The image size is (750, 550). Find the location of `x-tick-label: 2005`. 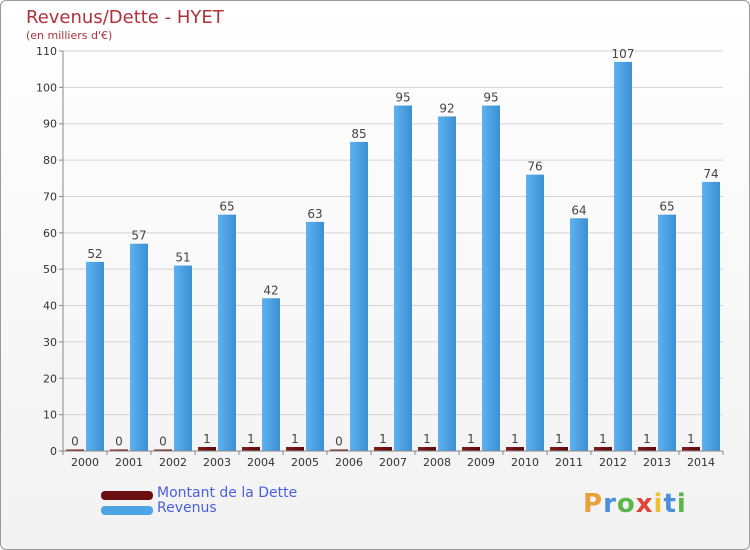

x-tick-label: 2005 is located at coordinates (305, 462).